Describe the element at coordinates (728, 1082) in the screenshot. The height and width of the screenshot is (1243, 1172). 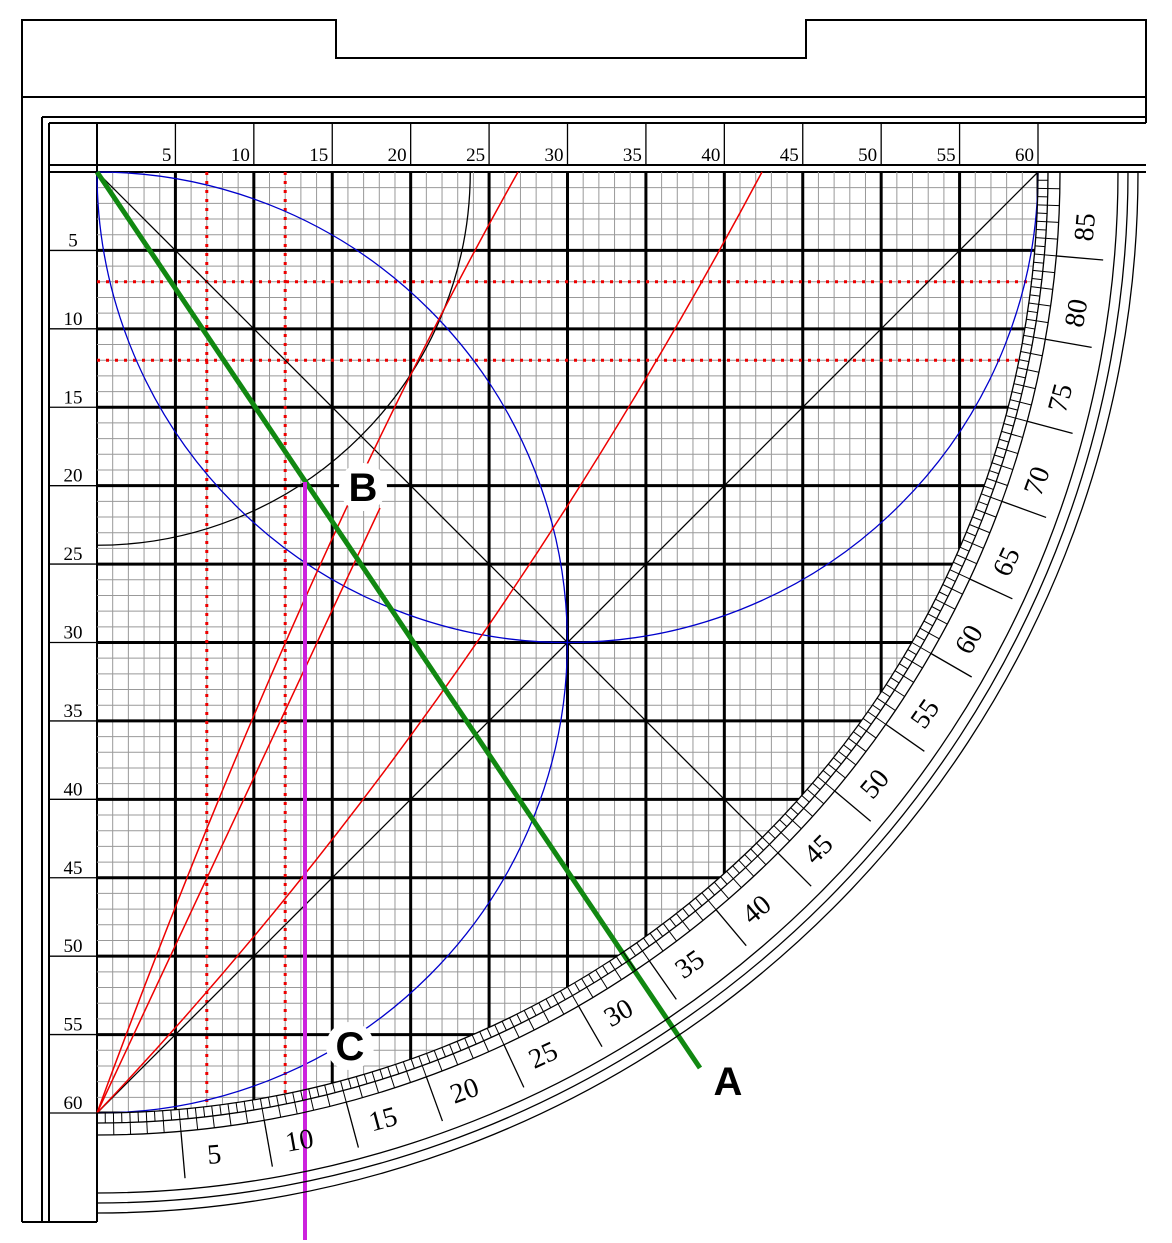
I see `point-label: A` at that location.